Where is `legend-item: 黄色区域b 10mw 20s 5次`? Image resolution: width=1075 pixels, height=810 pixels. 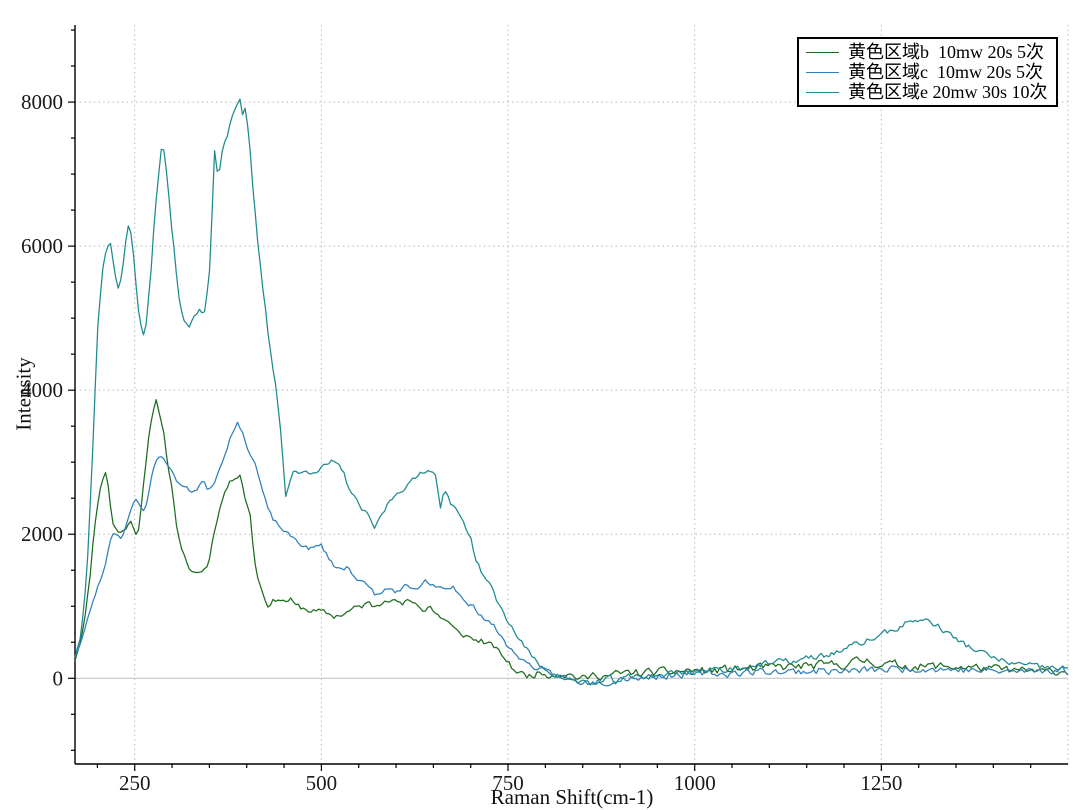
legend-item: 黄色区域b 10mw 20s 5次 is located at coordinates (928, 52).